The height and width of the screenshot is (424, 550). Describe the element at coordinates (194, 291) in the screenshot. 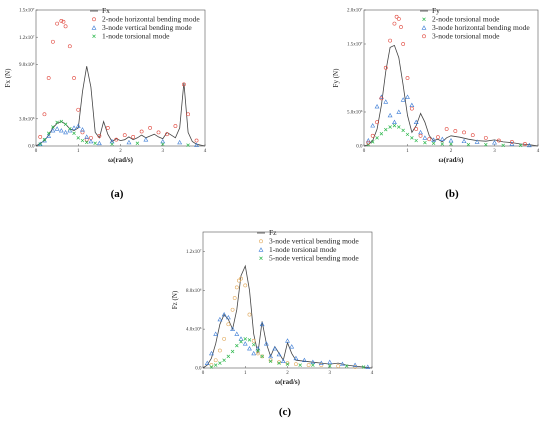

I see `y-tick-label-c: 8.0x10⁶` at that location.